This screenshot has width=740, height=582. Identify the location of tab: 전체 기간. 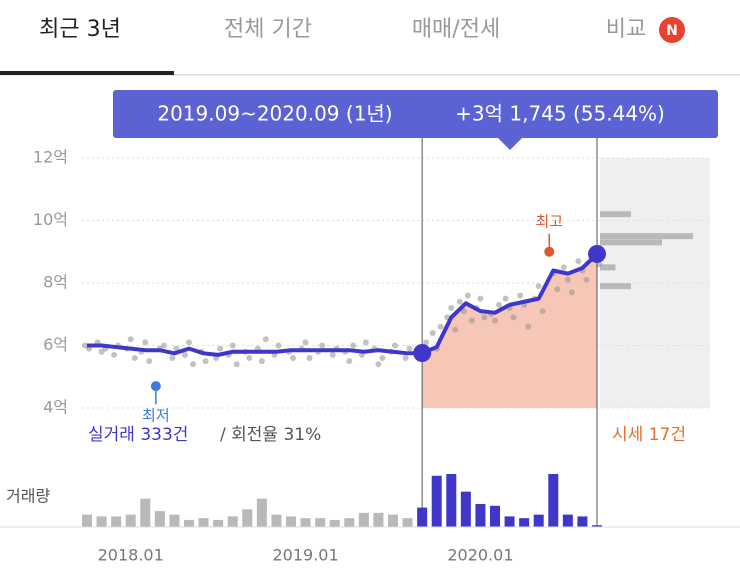
(268, 29).